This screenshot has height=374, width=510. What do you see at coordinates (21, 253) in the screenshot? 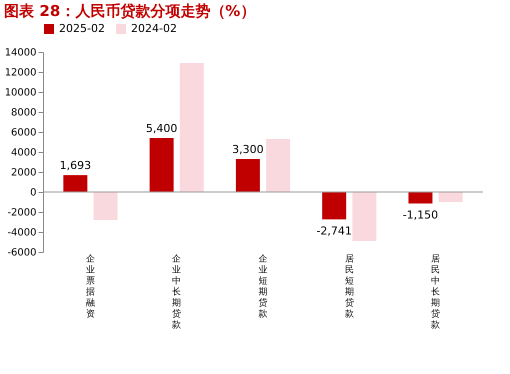
I see `y-tick-label: -6000` at bounding box center [21, 253].